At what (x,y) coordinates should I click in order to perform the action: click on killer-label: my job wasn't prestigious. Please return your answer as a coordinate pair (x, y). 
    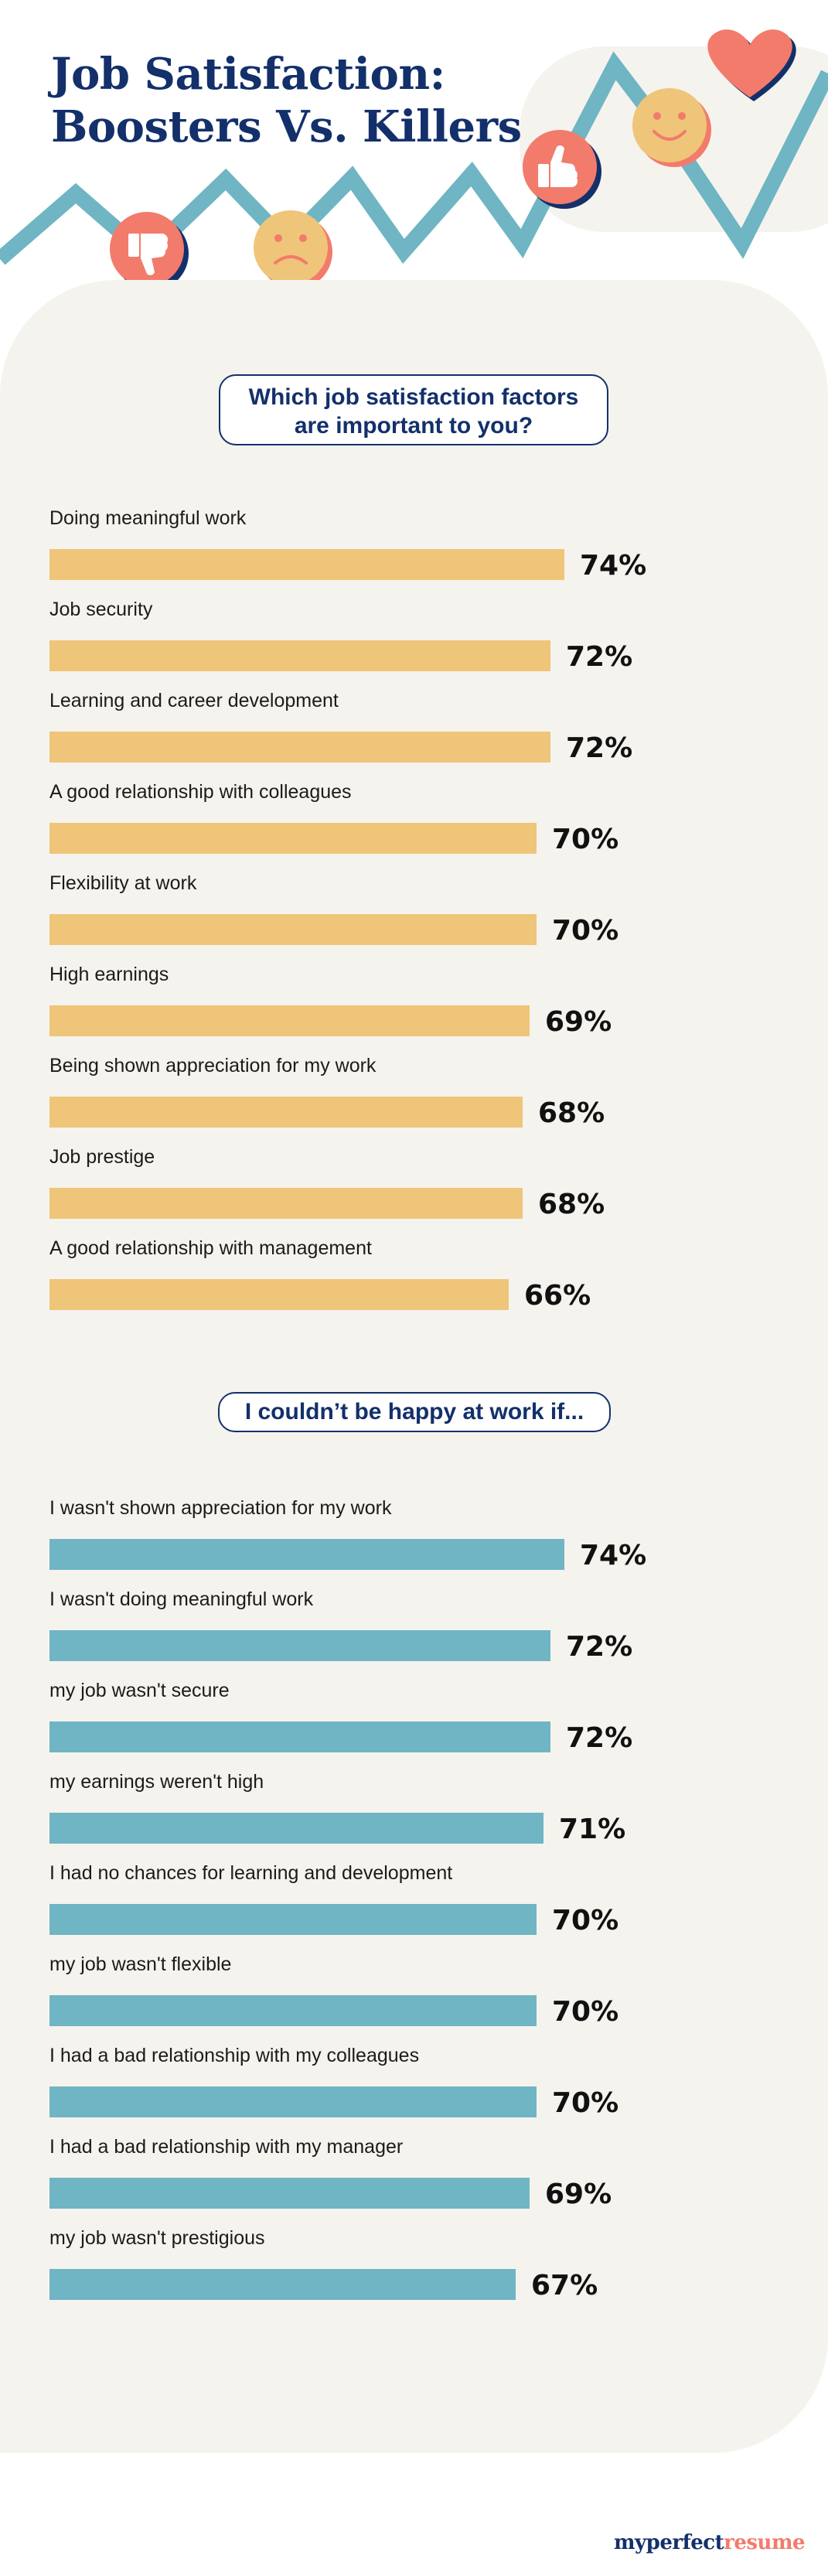
    Looking at the image, I should click on (157, 2238).